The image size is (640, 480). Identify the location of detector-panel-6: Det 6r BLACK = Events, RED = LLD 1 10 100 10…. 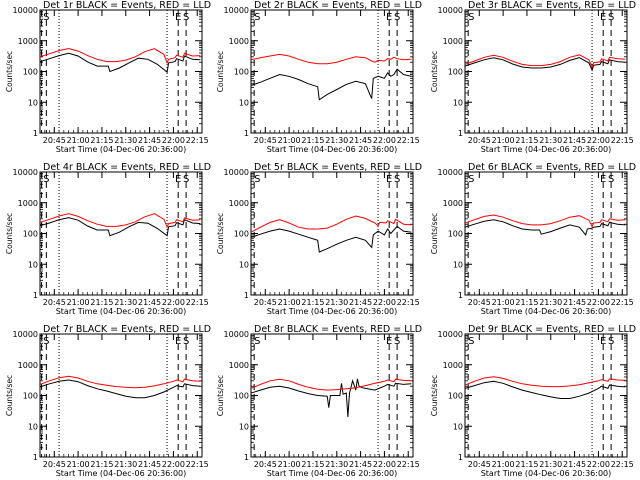
(533, 239).